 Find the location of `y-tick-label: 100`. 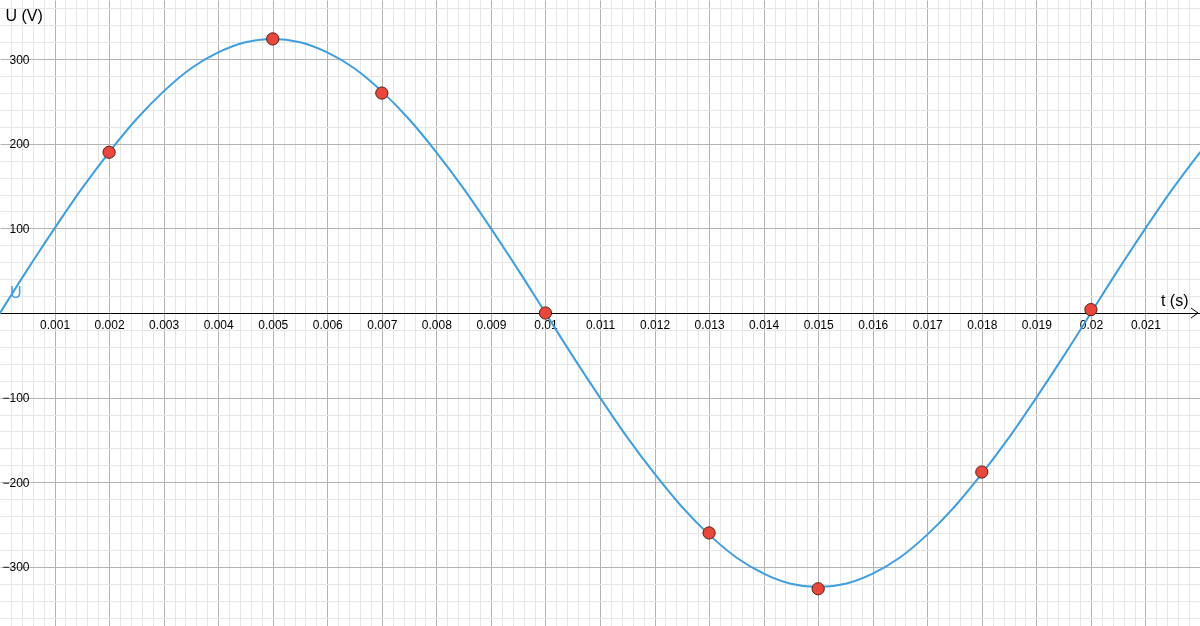

y-tick-label: 100 is located at coordinates (19, 228).